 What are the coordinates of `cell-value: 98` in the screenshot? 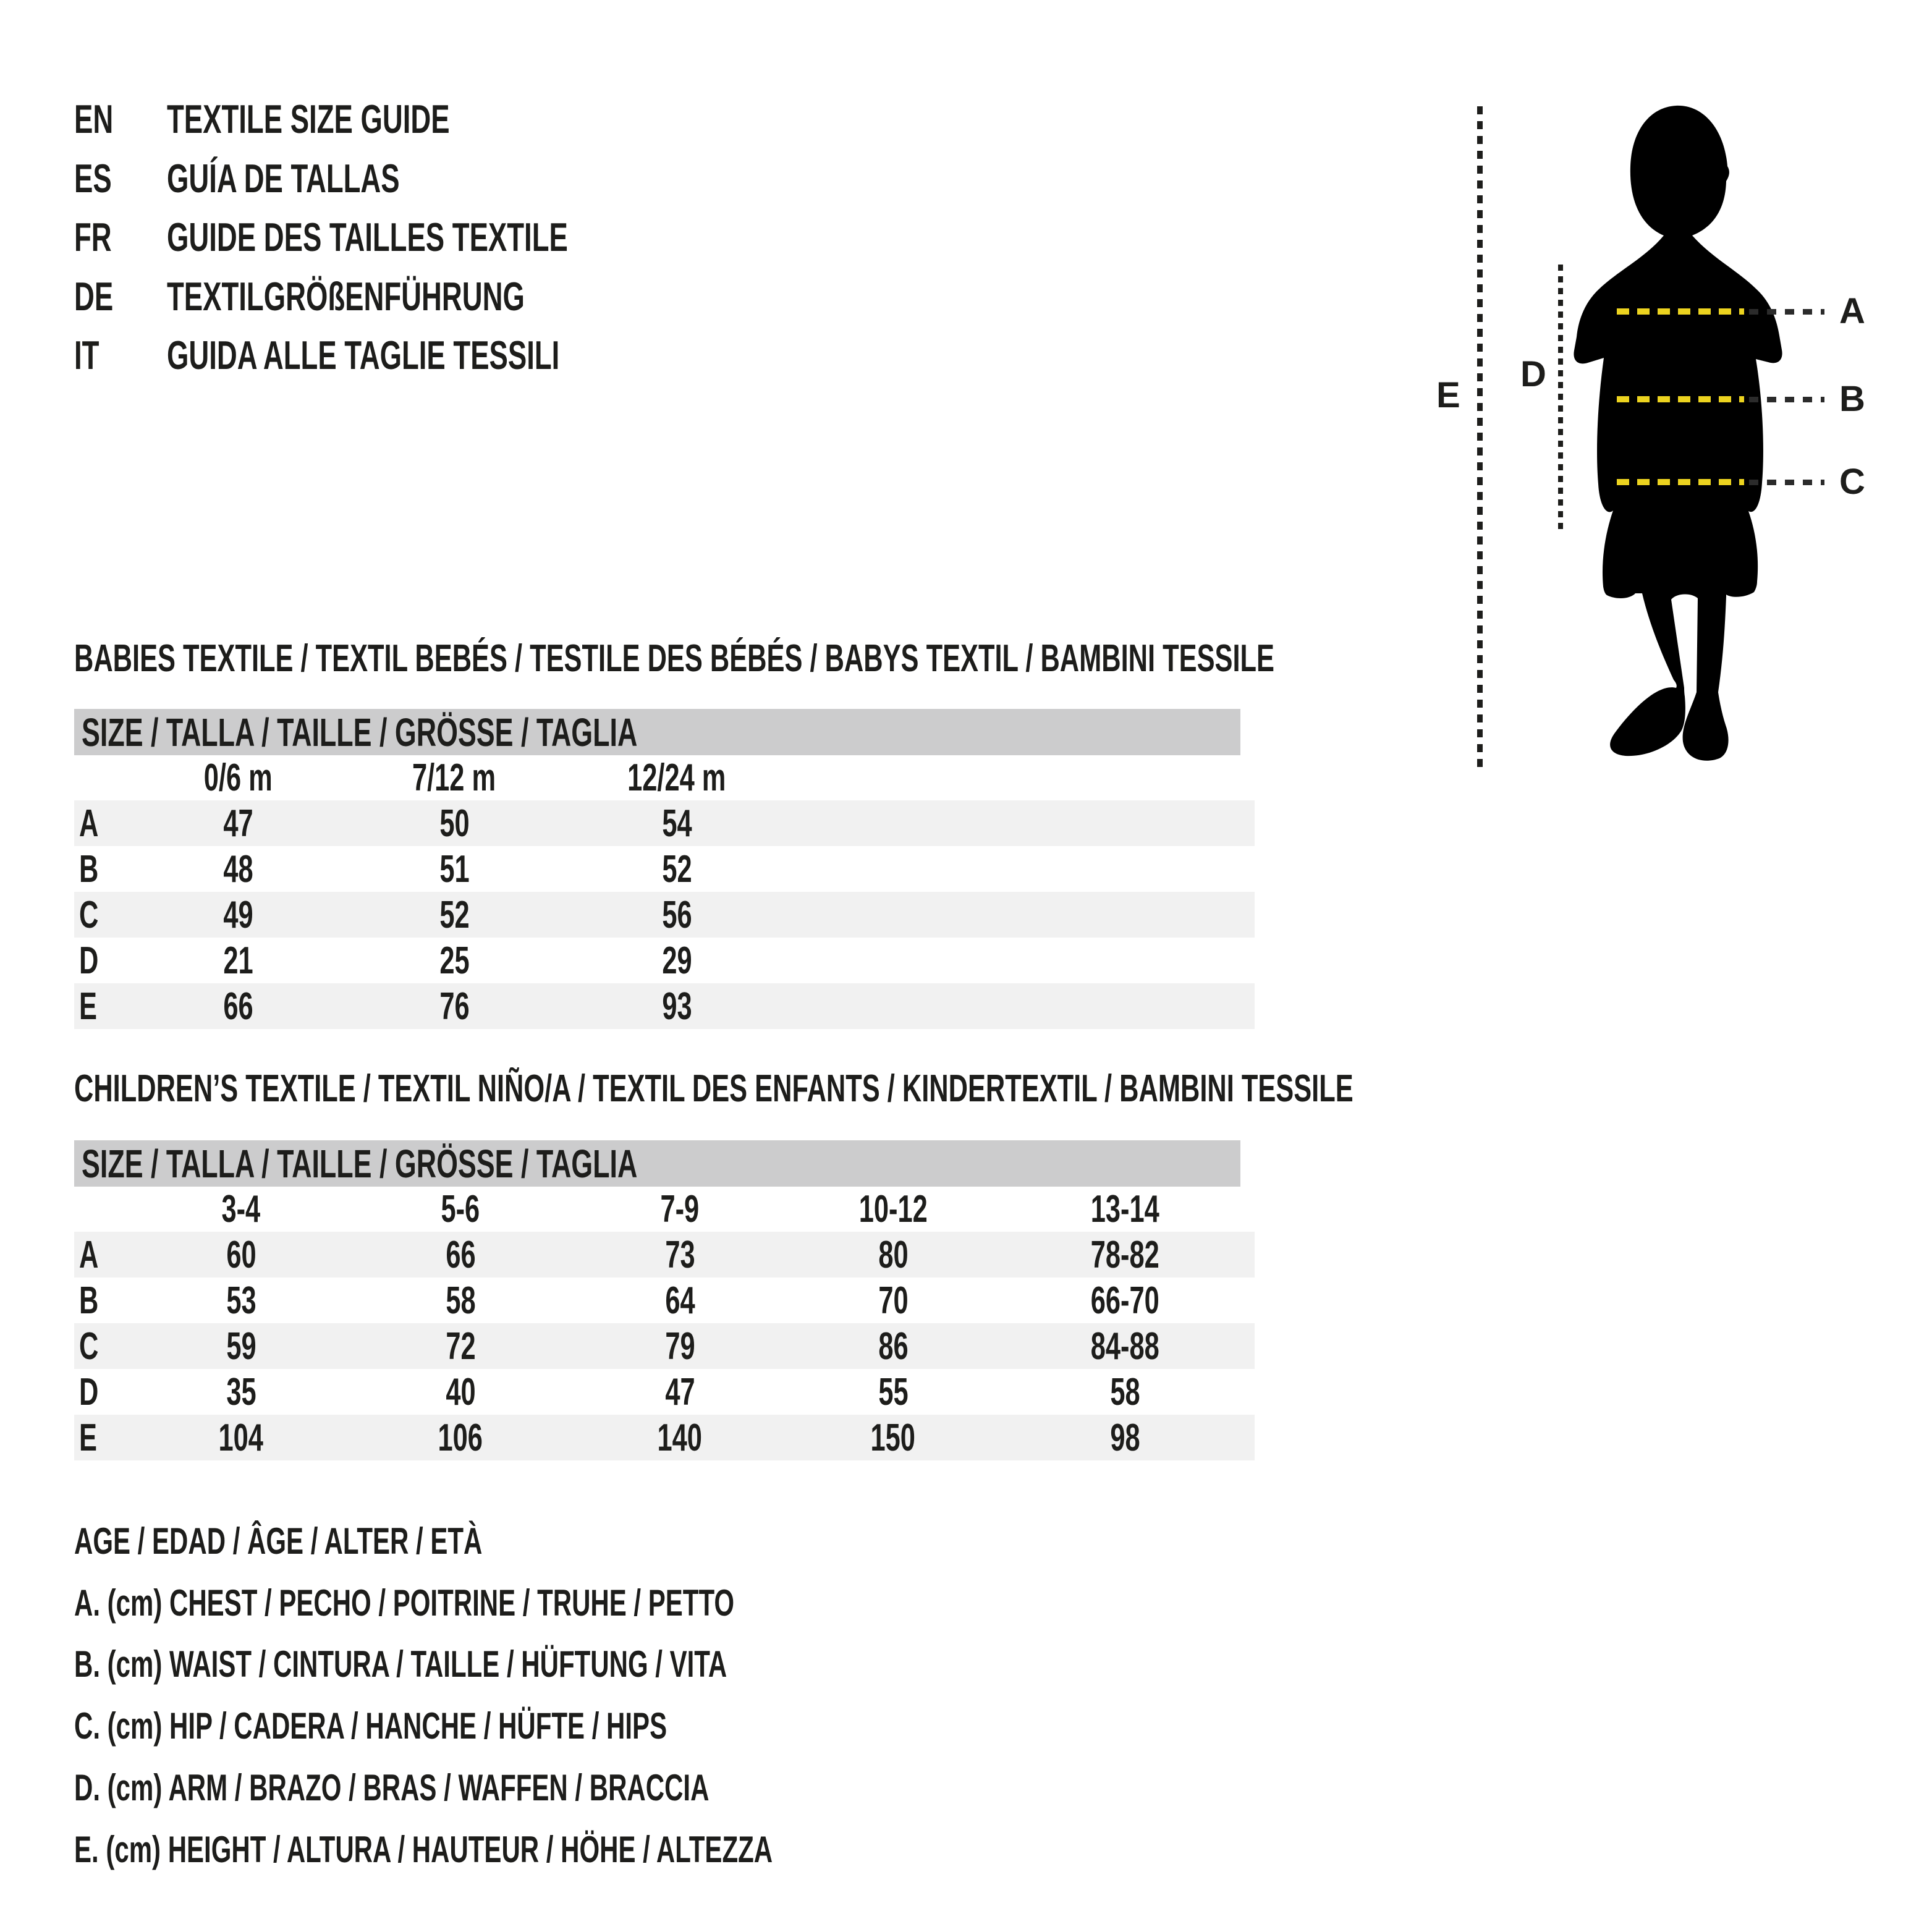 It's located at (1124, 1437).